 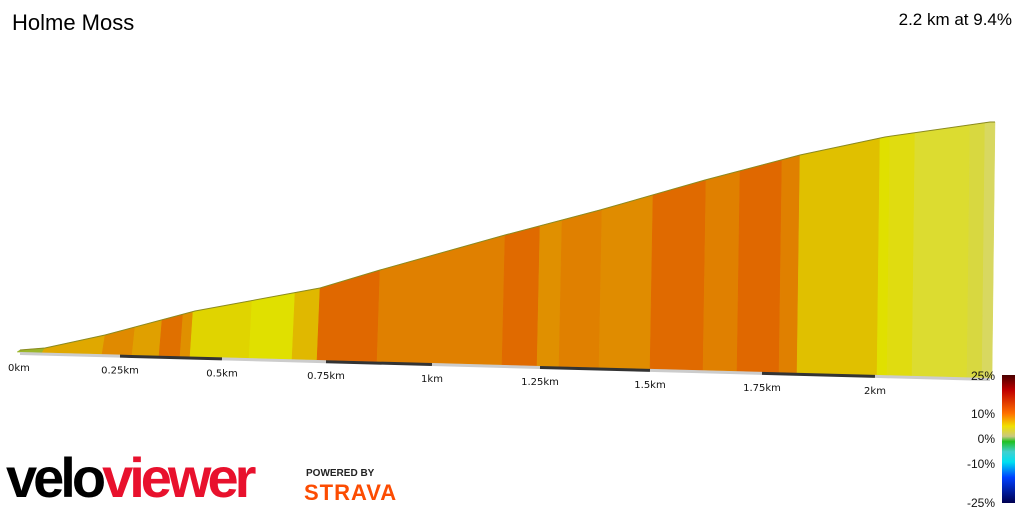 I want to click on x-tick-label: 1.5km, so click(x=649, y=385).